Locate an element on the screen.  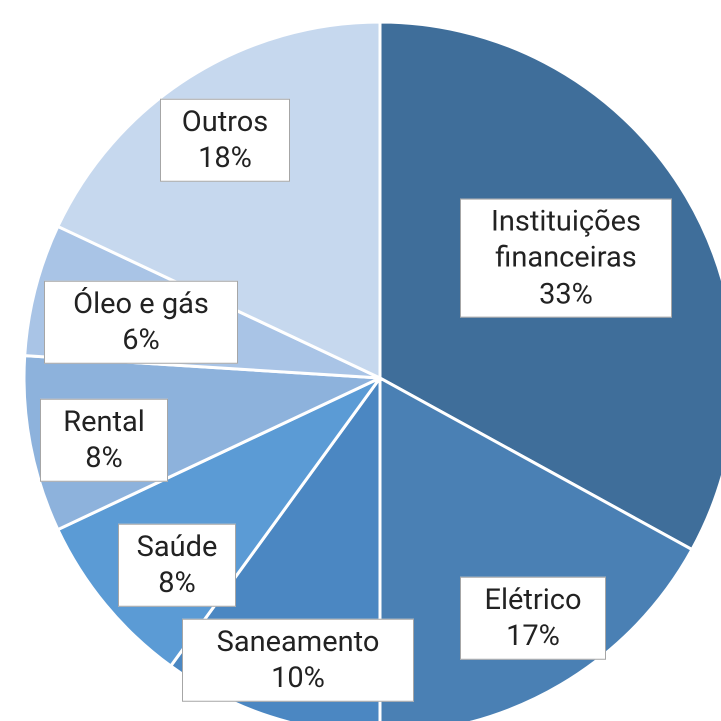
data-label: Rental 8% is located at coordinates (104, 440).